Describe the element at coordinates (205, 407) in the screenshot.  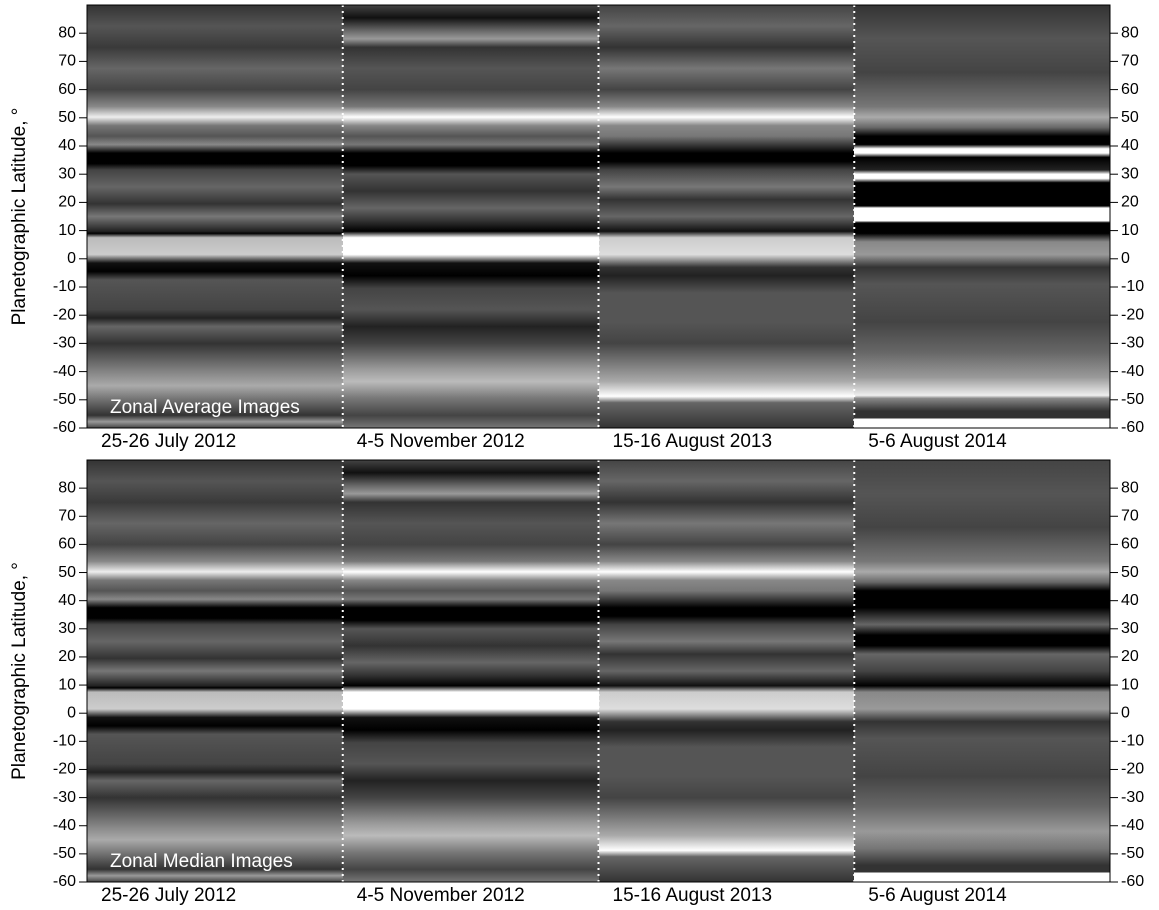
I see `annotation: Zonal Average Images` at that location.